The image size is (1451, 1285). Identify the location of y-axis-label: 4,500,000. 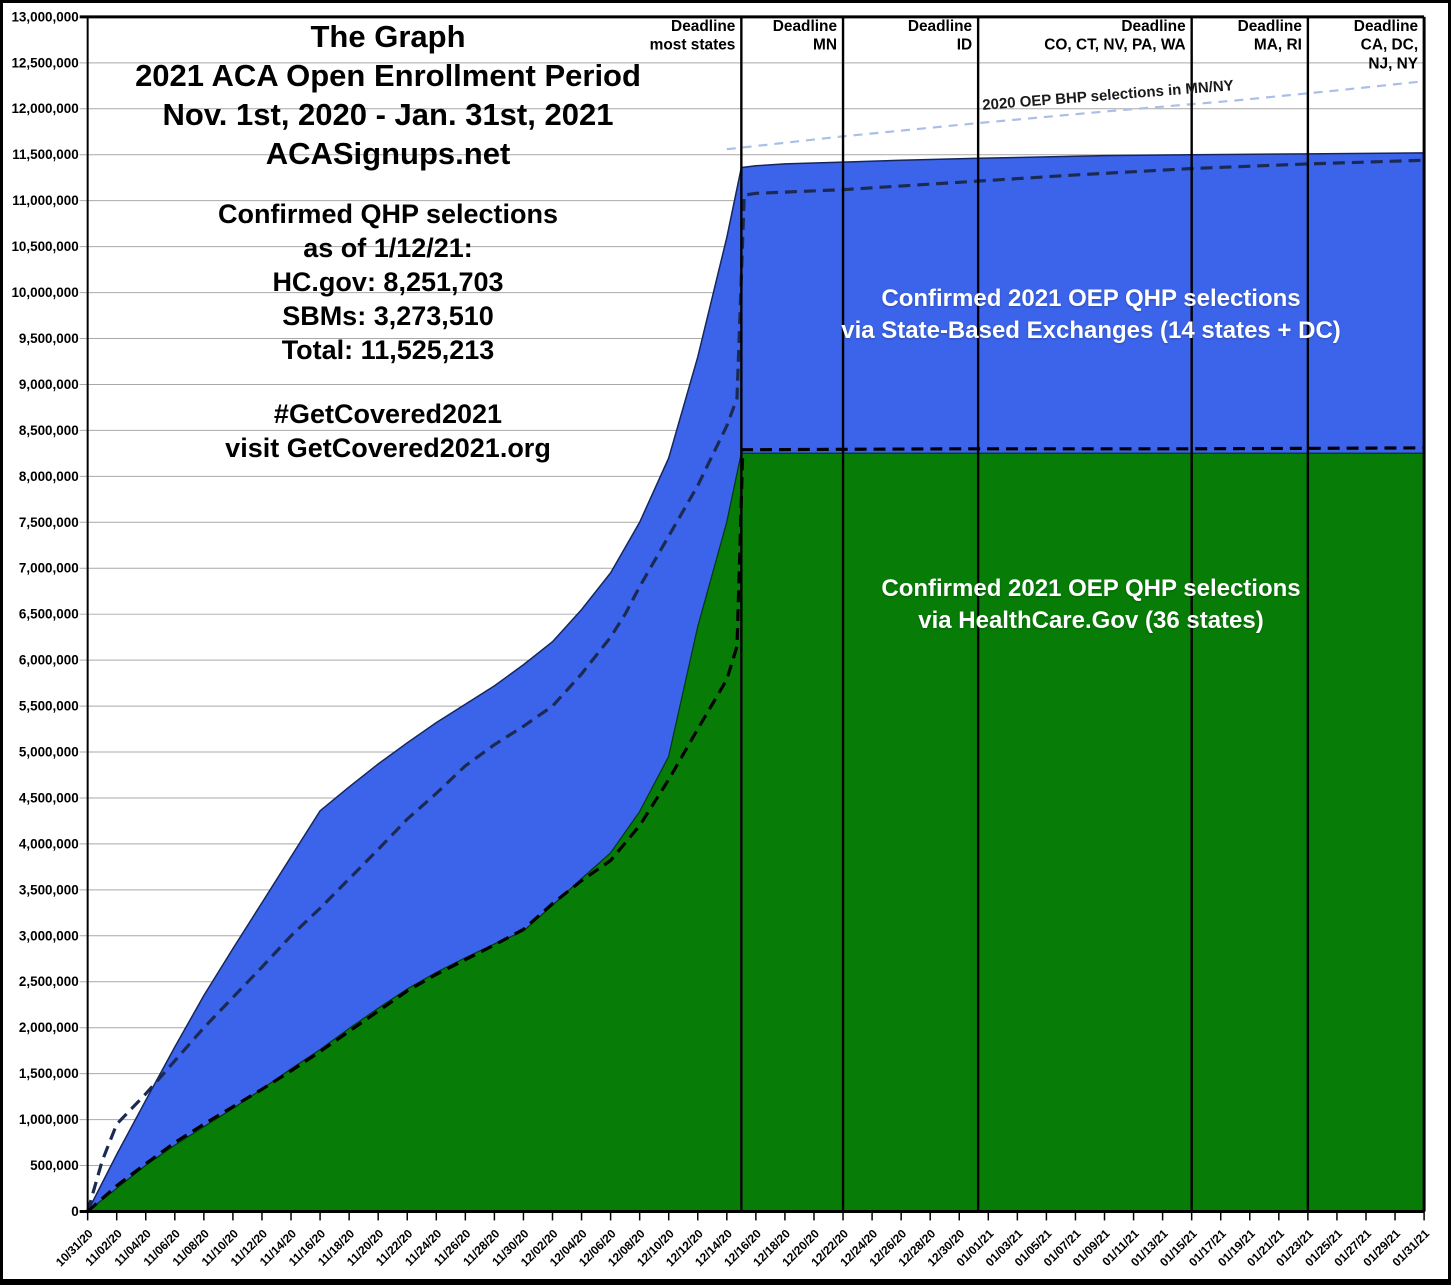
(49, 797).